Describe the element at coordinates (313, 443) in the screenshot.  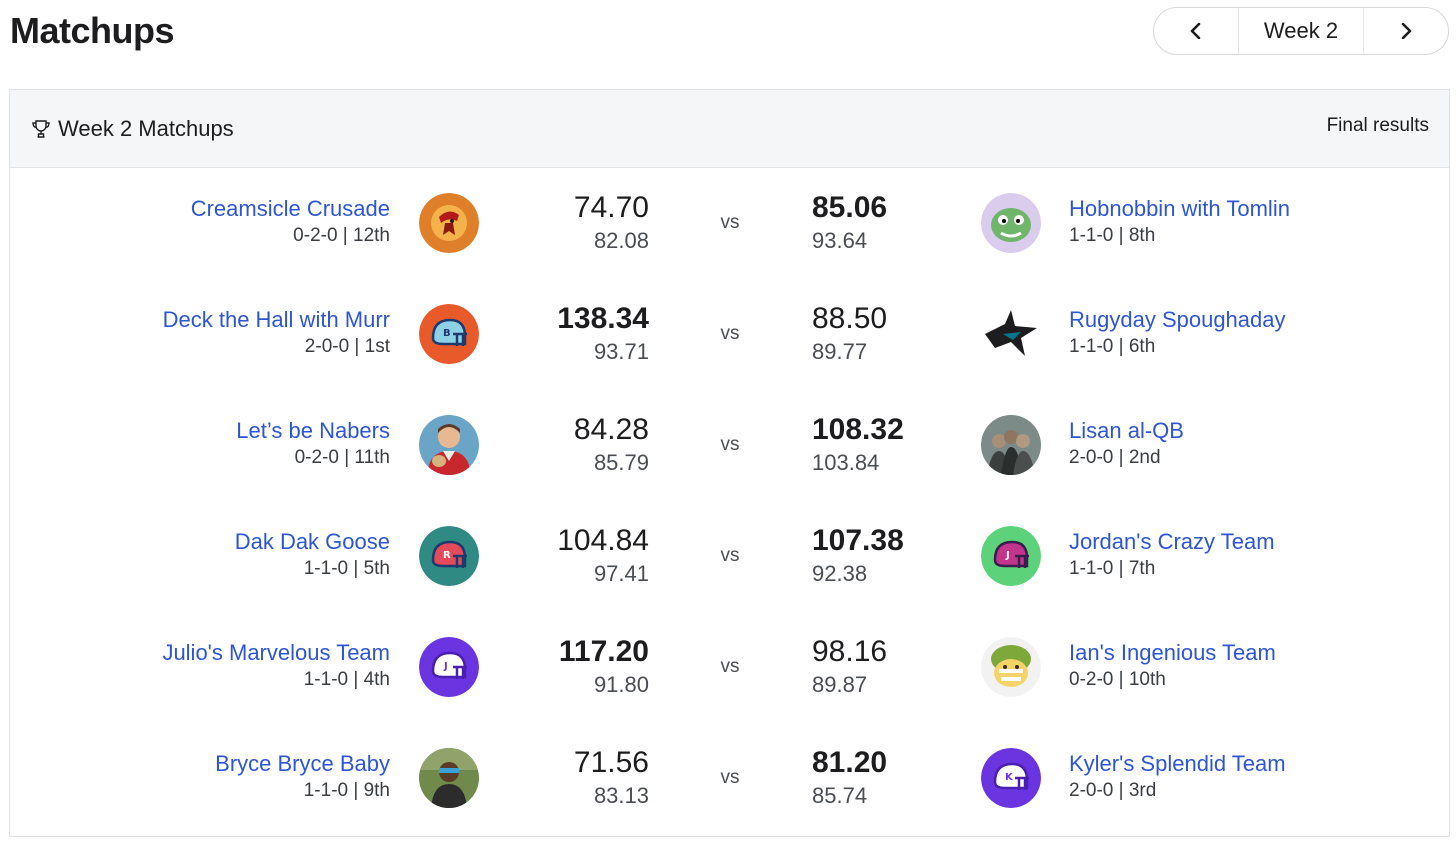
I see `left-team-info: Let’s be Nabers 0-2-0 | 11th` at that location.